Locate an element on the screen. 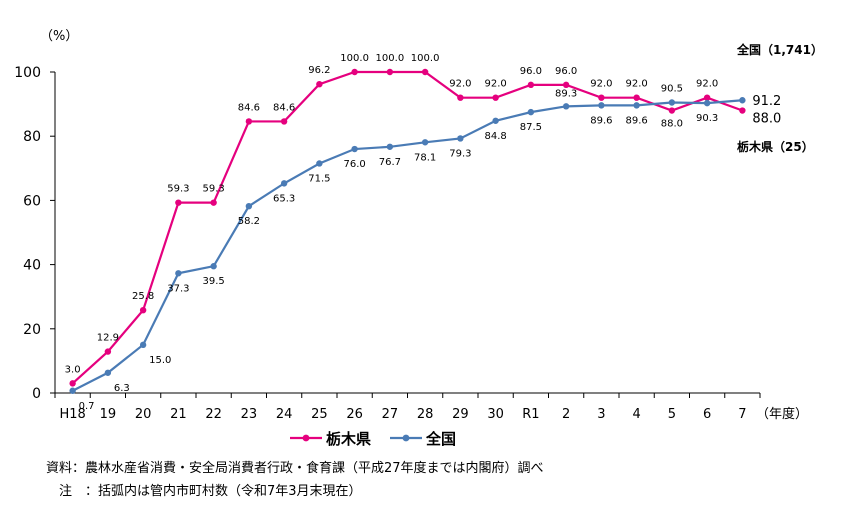 The height and width of the screenshot is (515, 850). x-tick-label: 3 is located at coordinates (601, 414).